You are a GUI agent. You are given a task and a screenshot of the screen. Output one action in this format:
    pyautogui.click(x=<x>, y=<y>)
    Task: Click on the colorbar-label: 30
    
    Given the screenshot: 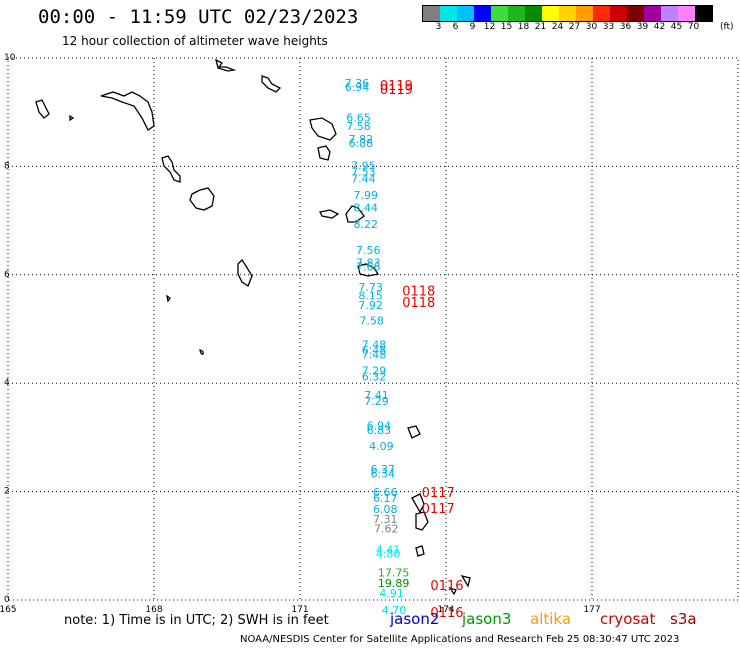 What is the action you would take?
    pyautogui.click(x=591, y=27)
    